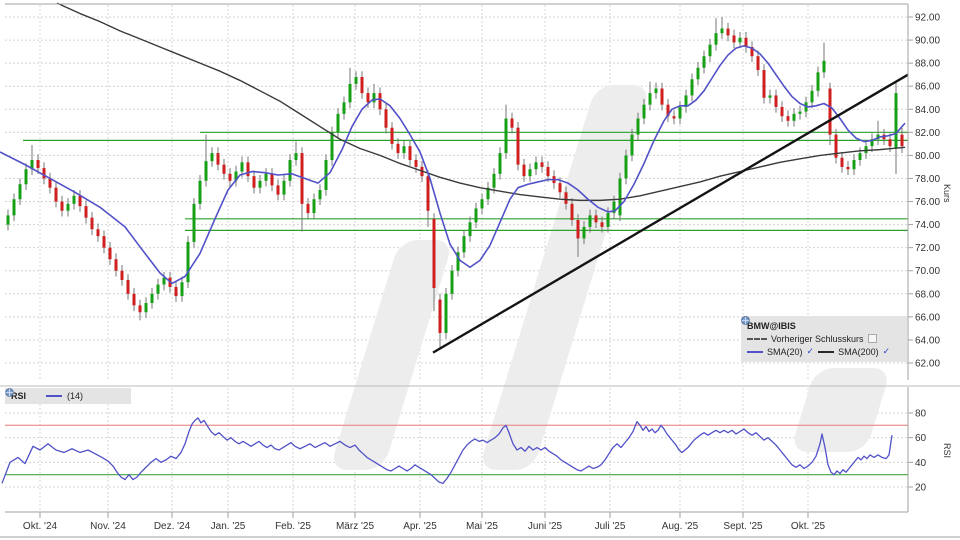  What do you see at coordinates (355, 526) in the screenshot?
I see `svg-text: März '25` at bounding box center [355, 526].